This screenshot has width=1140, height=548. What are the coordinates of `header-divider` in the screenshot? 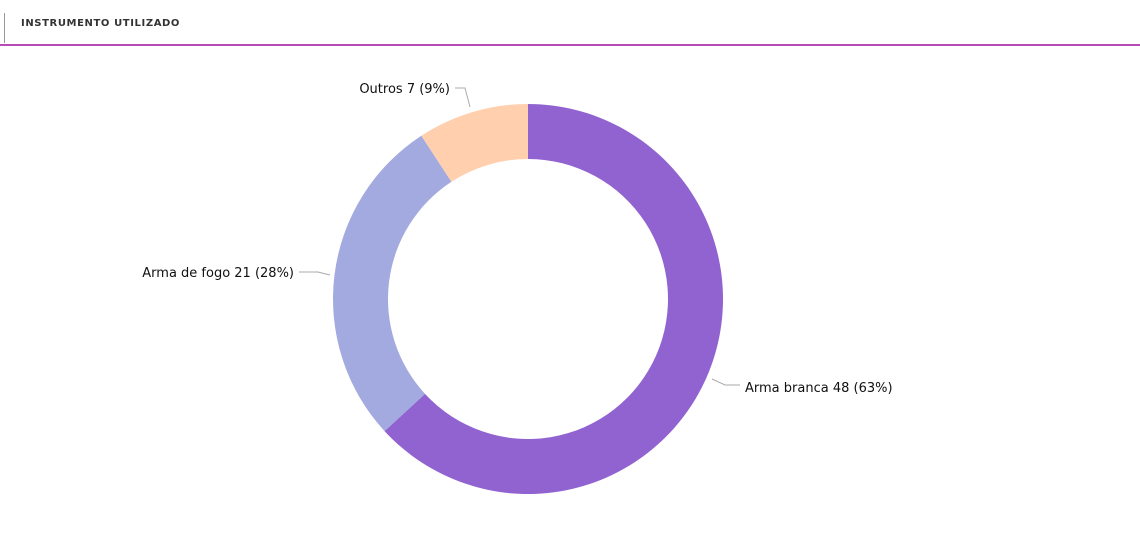 It's located at (4, 28).